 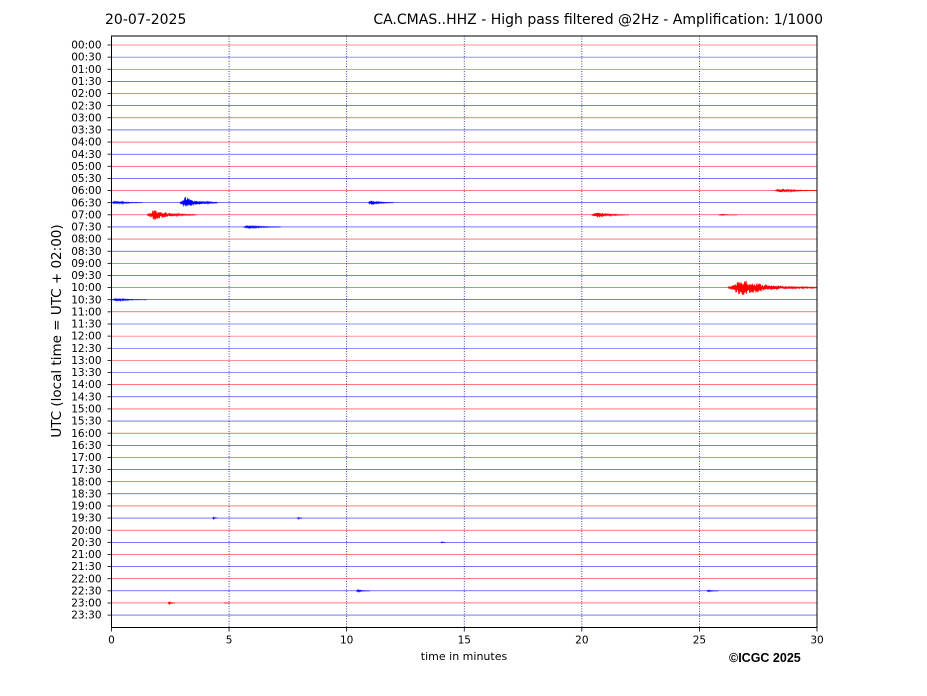 I want to click on row-time-label: 20:30, so click(x=86, y=543).